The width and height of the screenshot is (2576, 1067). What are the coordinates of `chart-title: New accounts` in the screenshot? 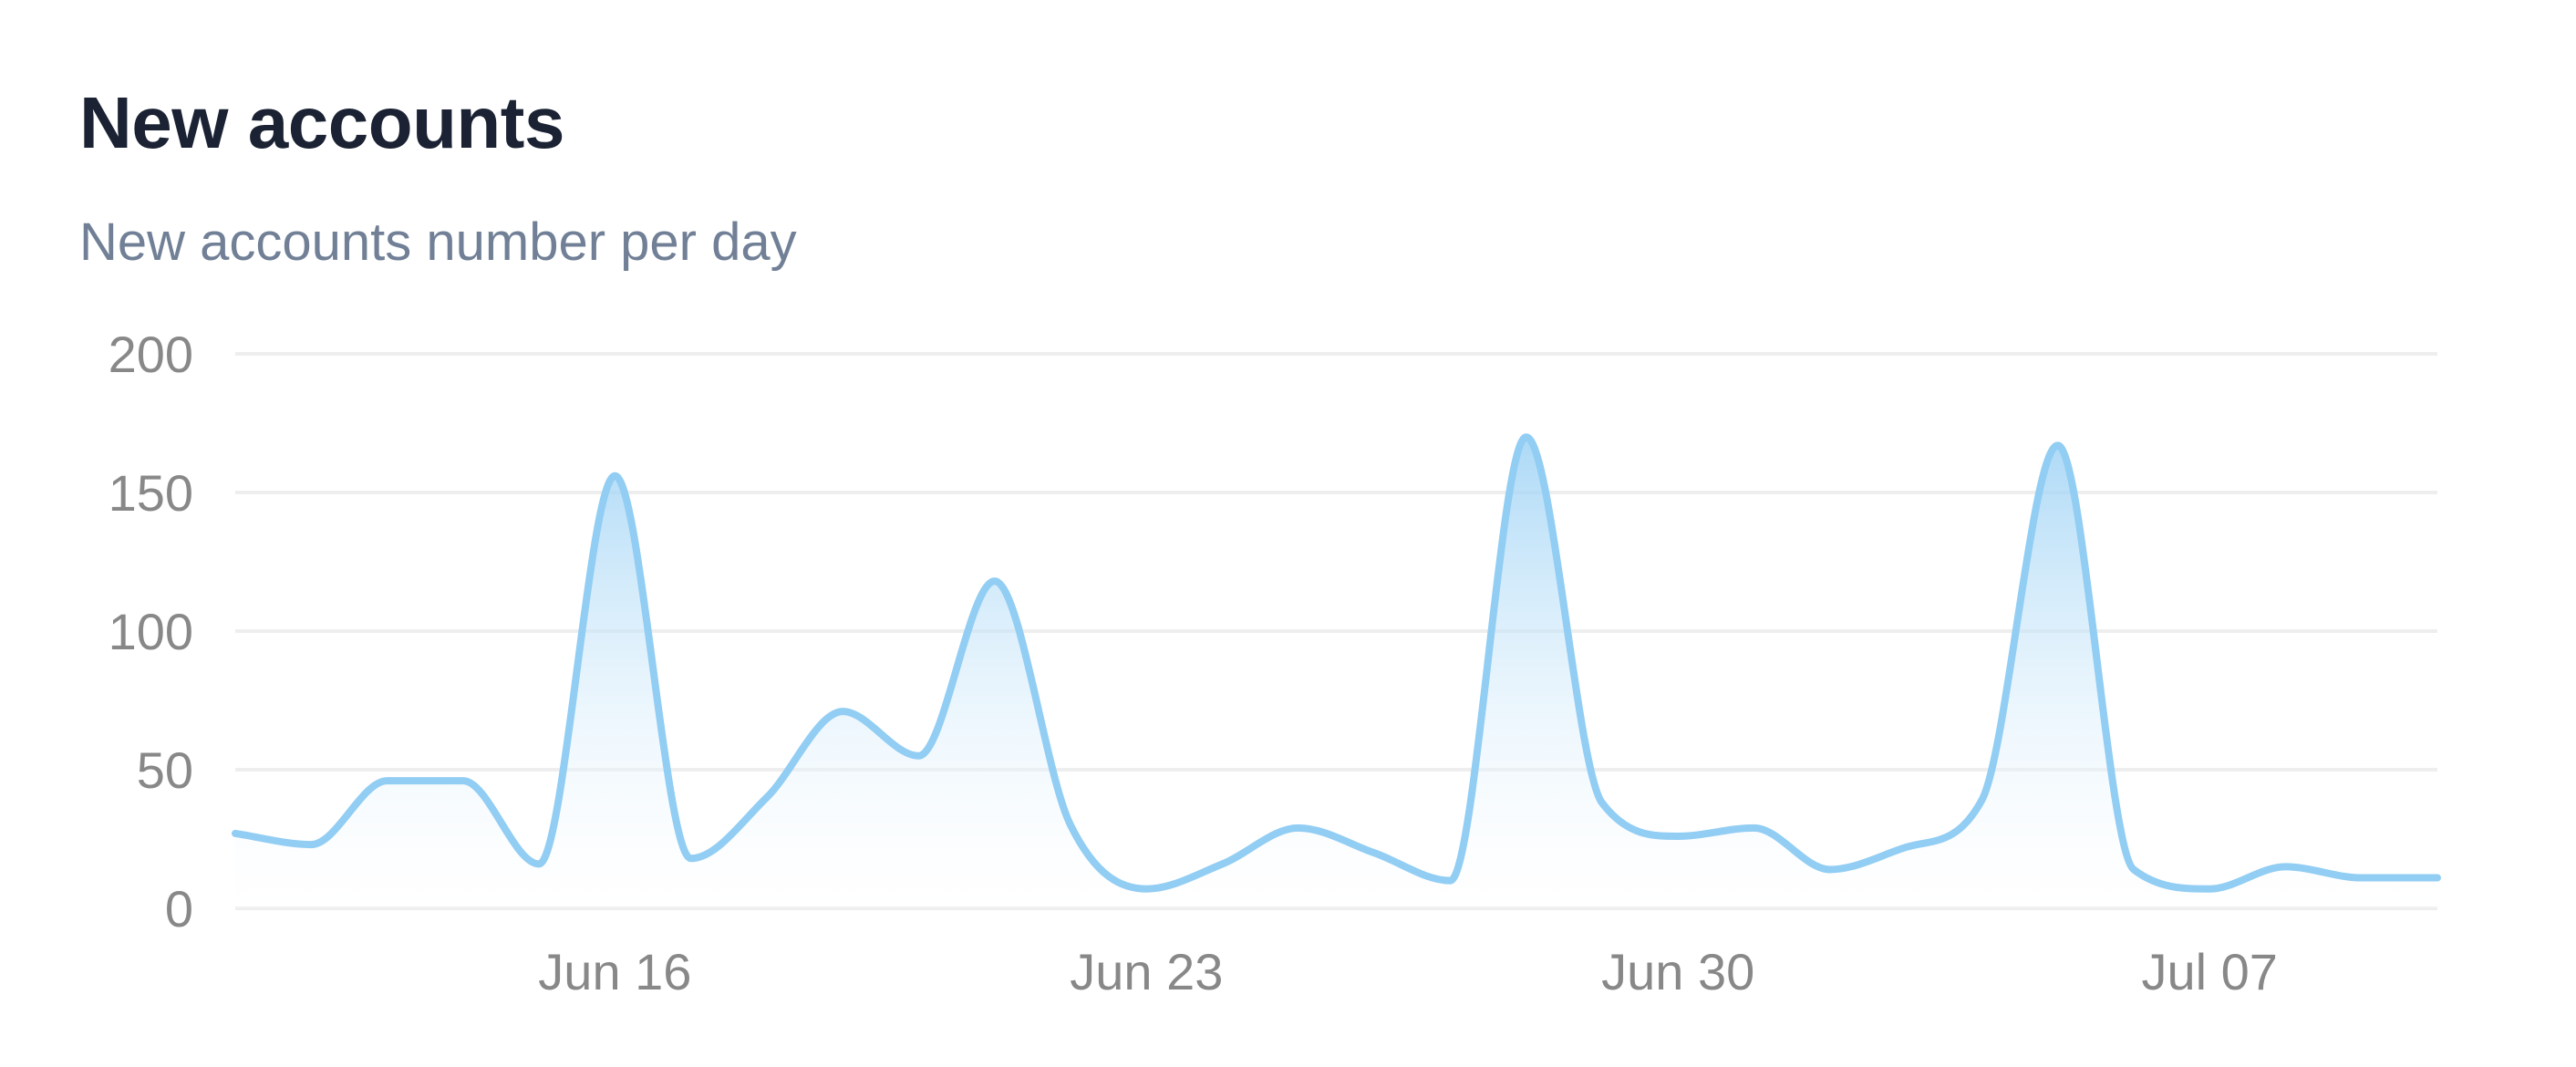 It's located at (321, 122).